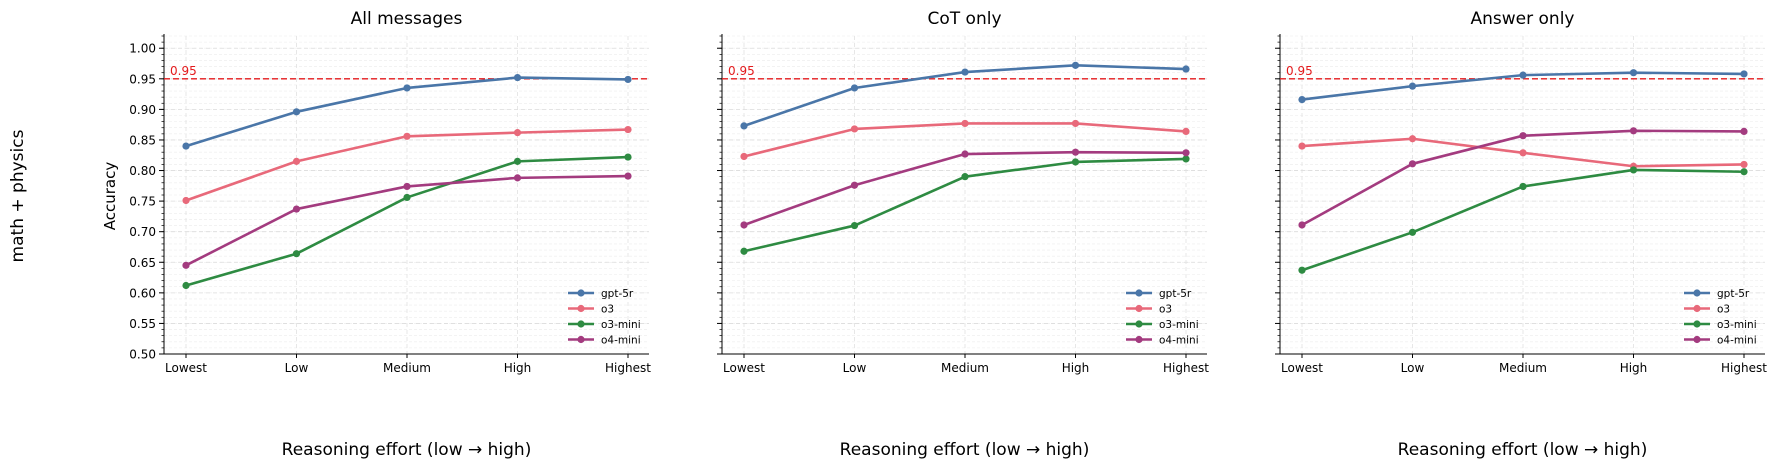  What do you see at coordinates (142, 140) in the screenshot?
I see `y-tick-label: 0.85` at bounding box center [142, 140].